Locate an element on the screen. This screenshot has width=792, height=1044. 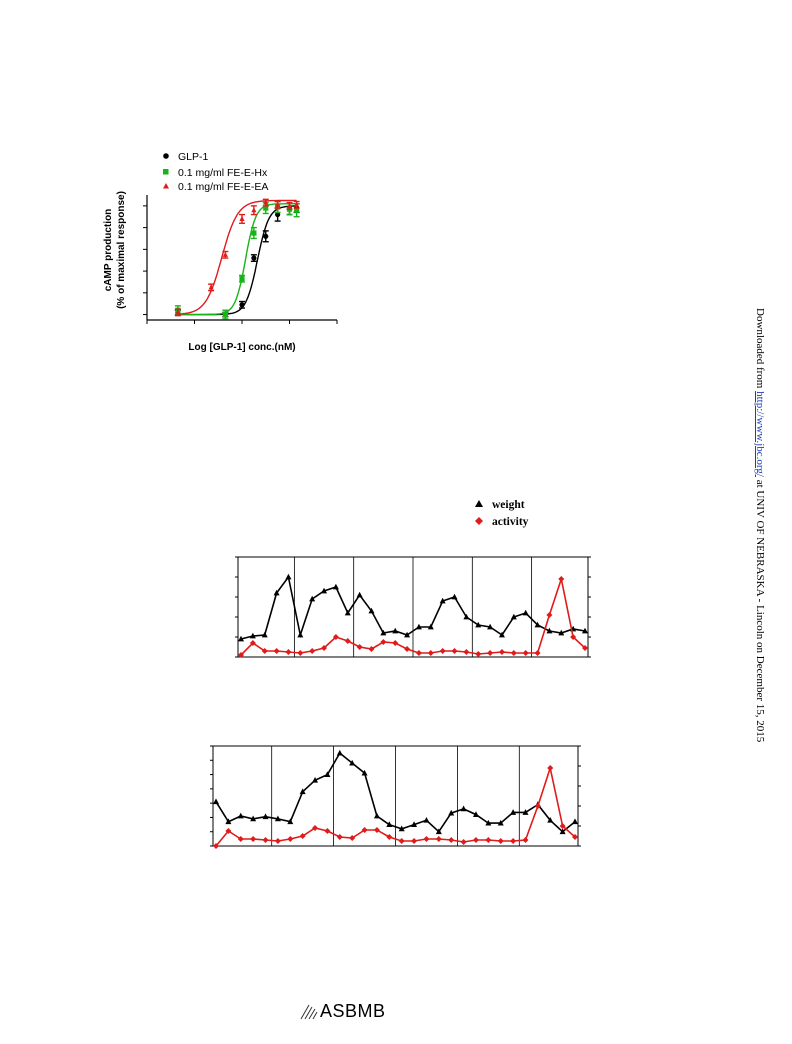
fraction-chart-b is located at coordinates (395, 797).